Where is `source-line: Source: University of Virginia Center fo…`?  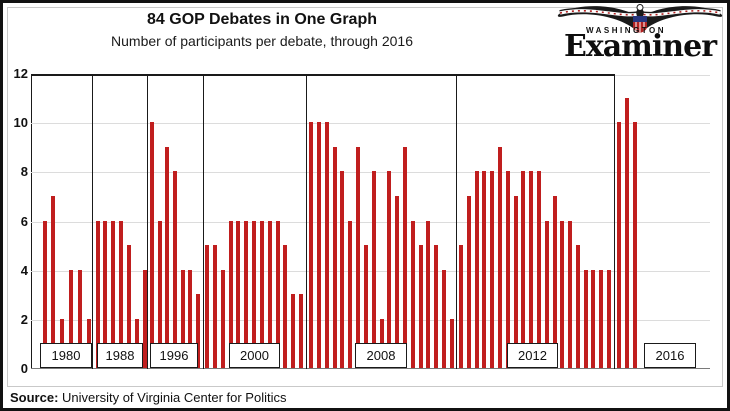
source-line: Source: University of Virginia Center fo… is located at coordinates (148, 397).